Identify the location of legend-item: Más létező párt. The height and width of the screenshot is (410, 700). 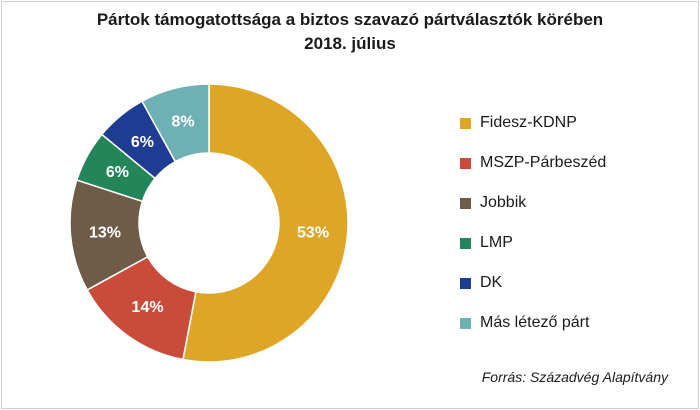
(533, 323).